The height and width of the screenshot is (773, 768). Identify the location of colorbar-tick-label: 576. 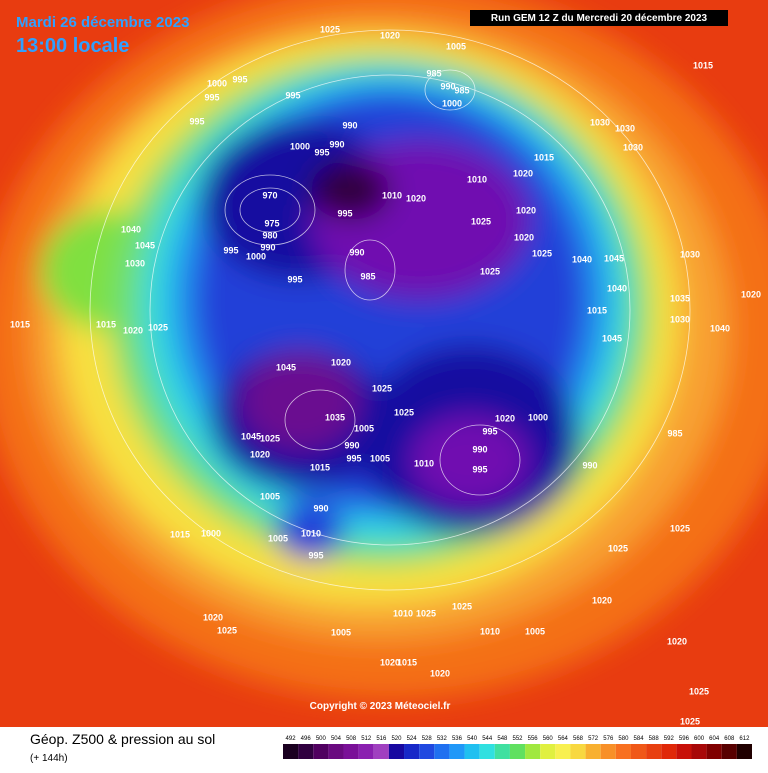
(608, 739).